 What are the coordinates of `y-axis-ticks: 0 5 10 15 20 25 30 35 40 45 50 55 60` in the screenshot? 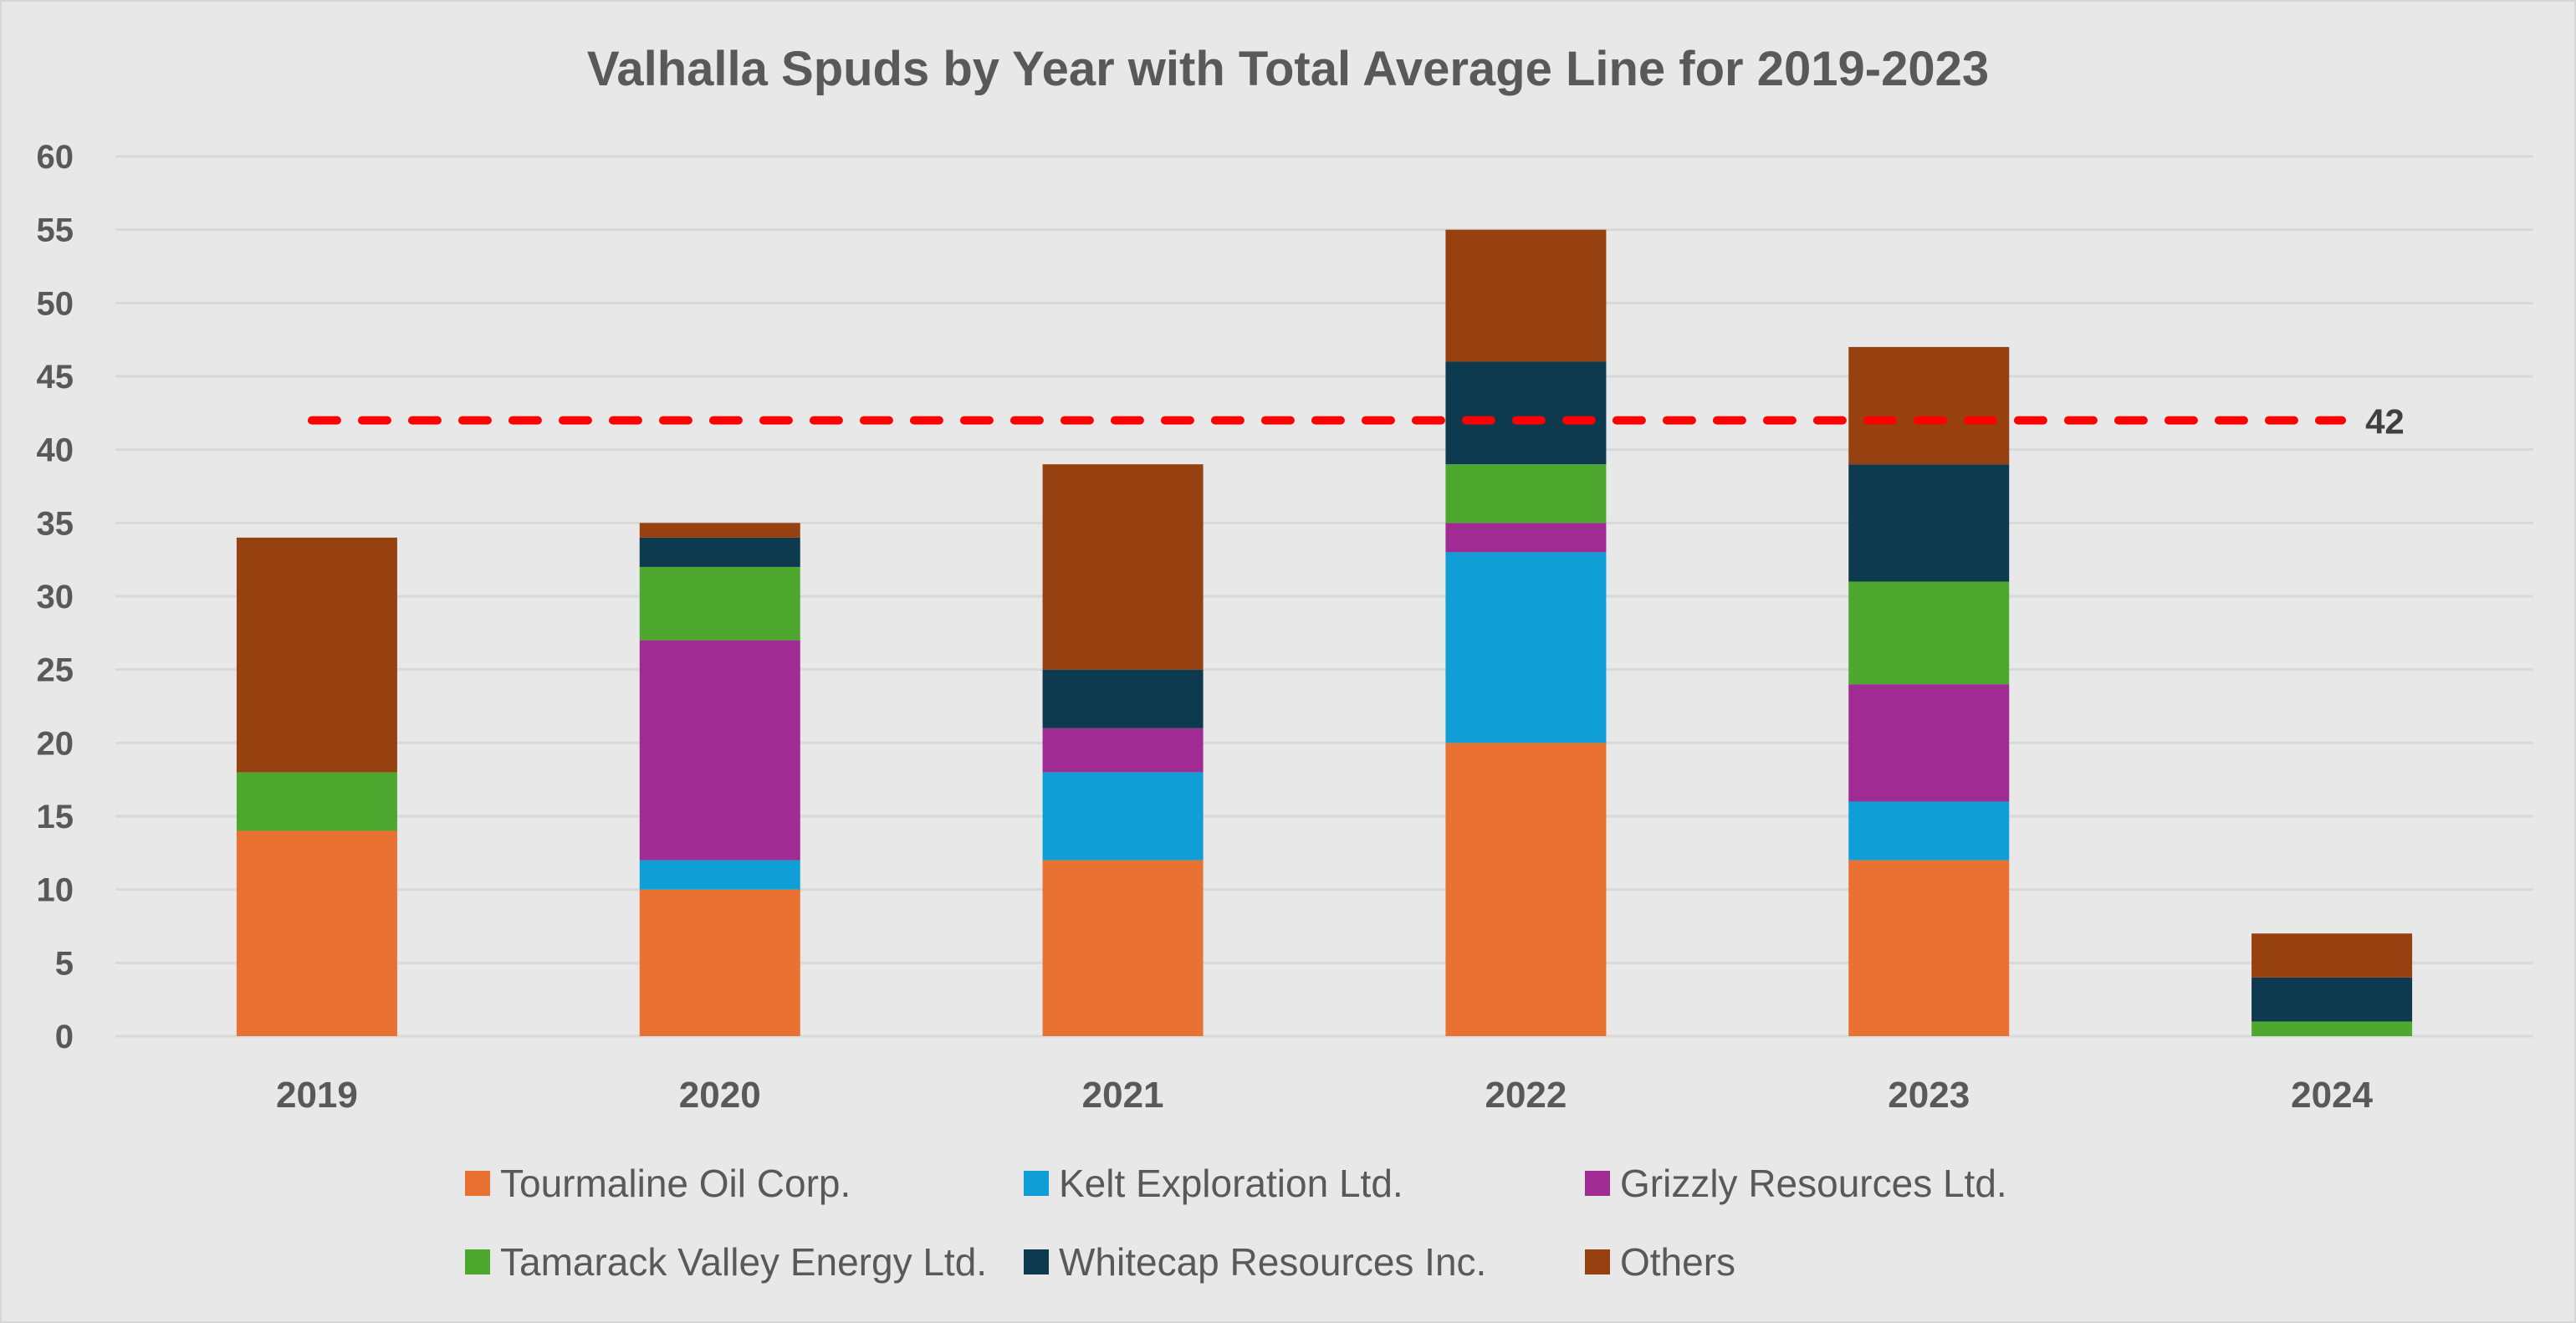 It's located at (55, 597).